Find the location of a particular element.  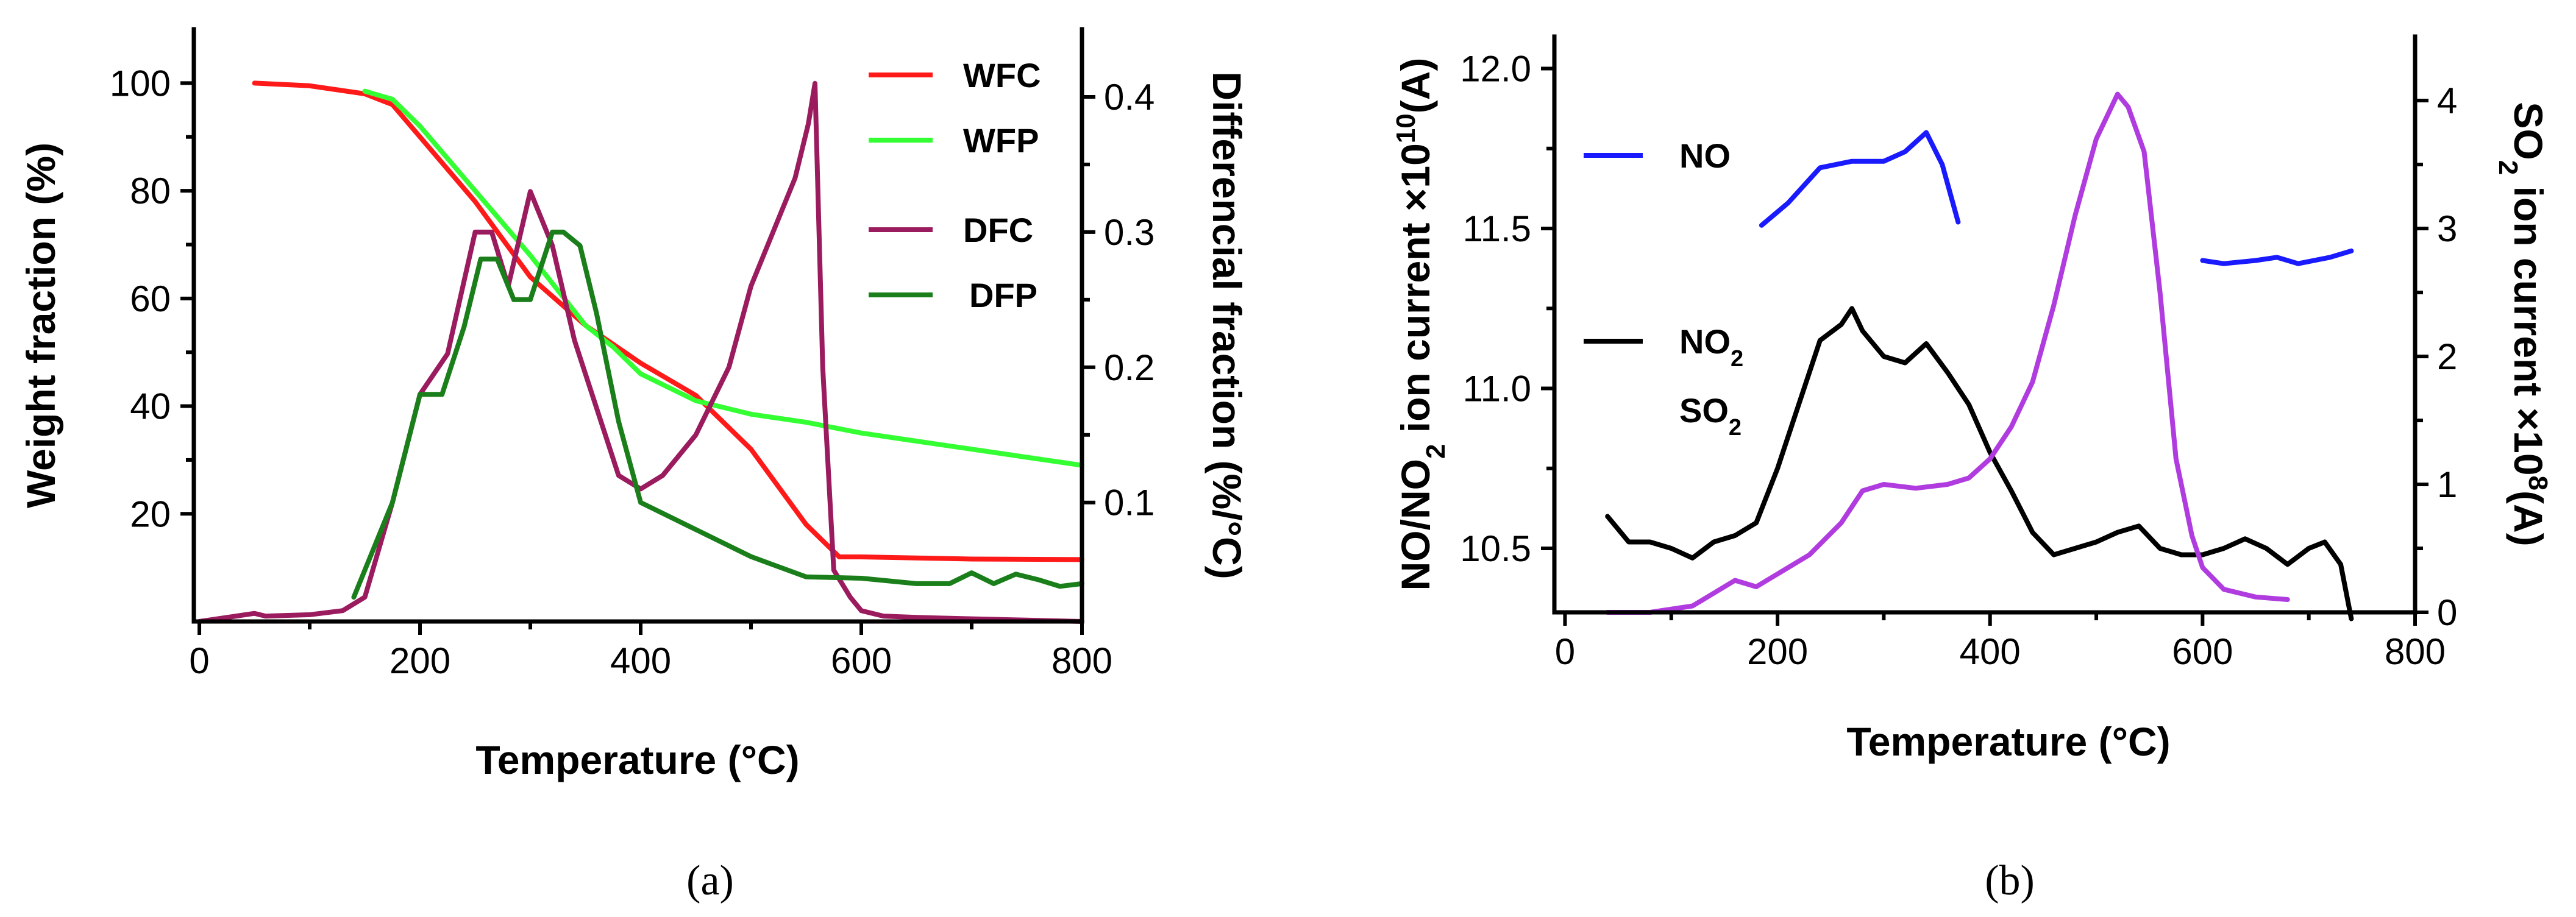

y-tick-label-b-11: 11.0 is located at coordinates (1497, 389).